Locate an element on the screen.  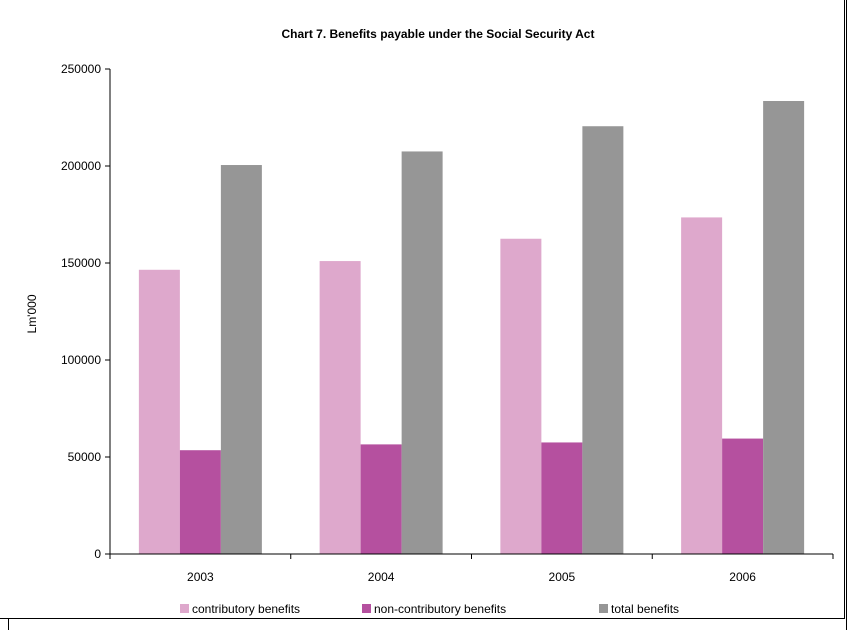
y-tick-label: 150000 is located at coordinates (81, 263).